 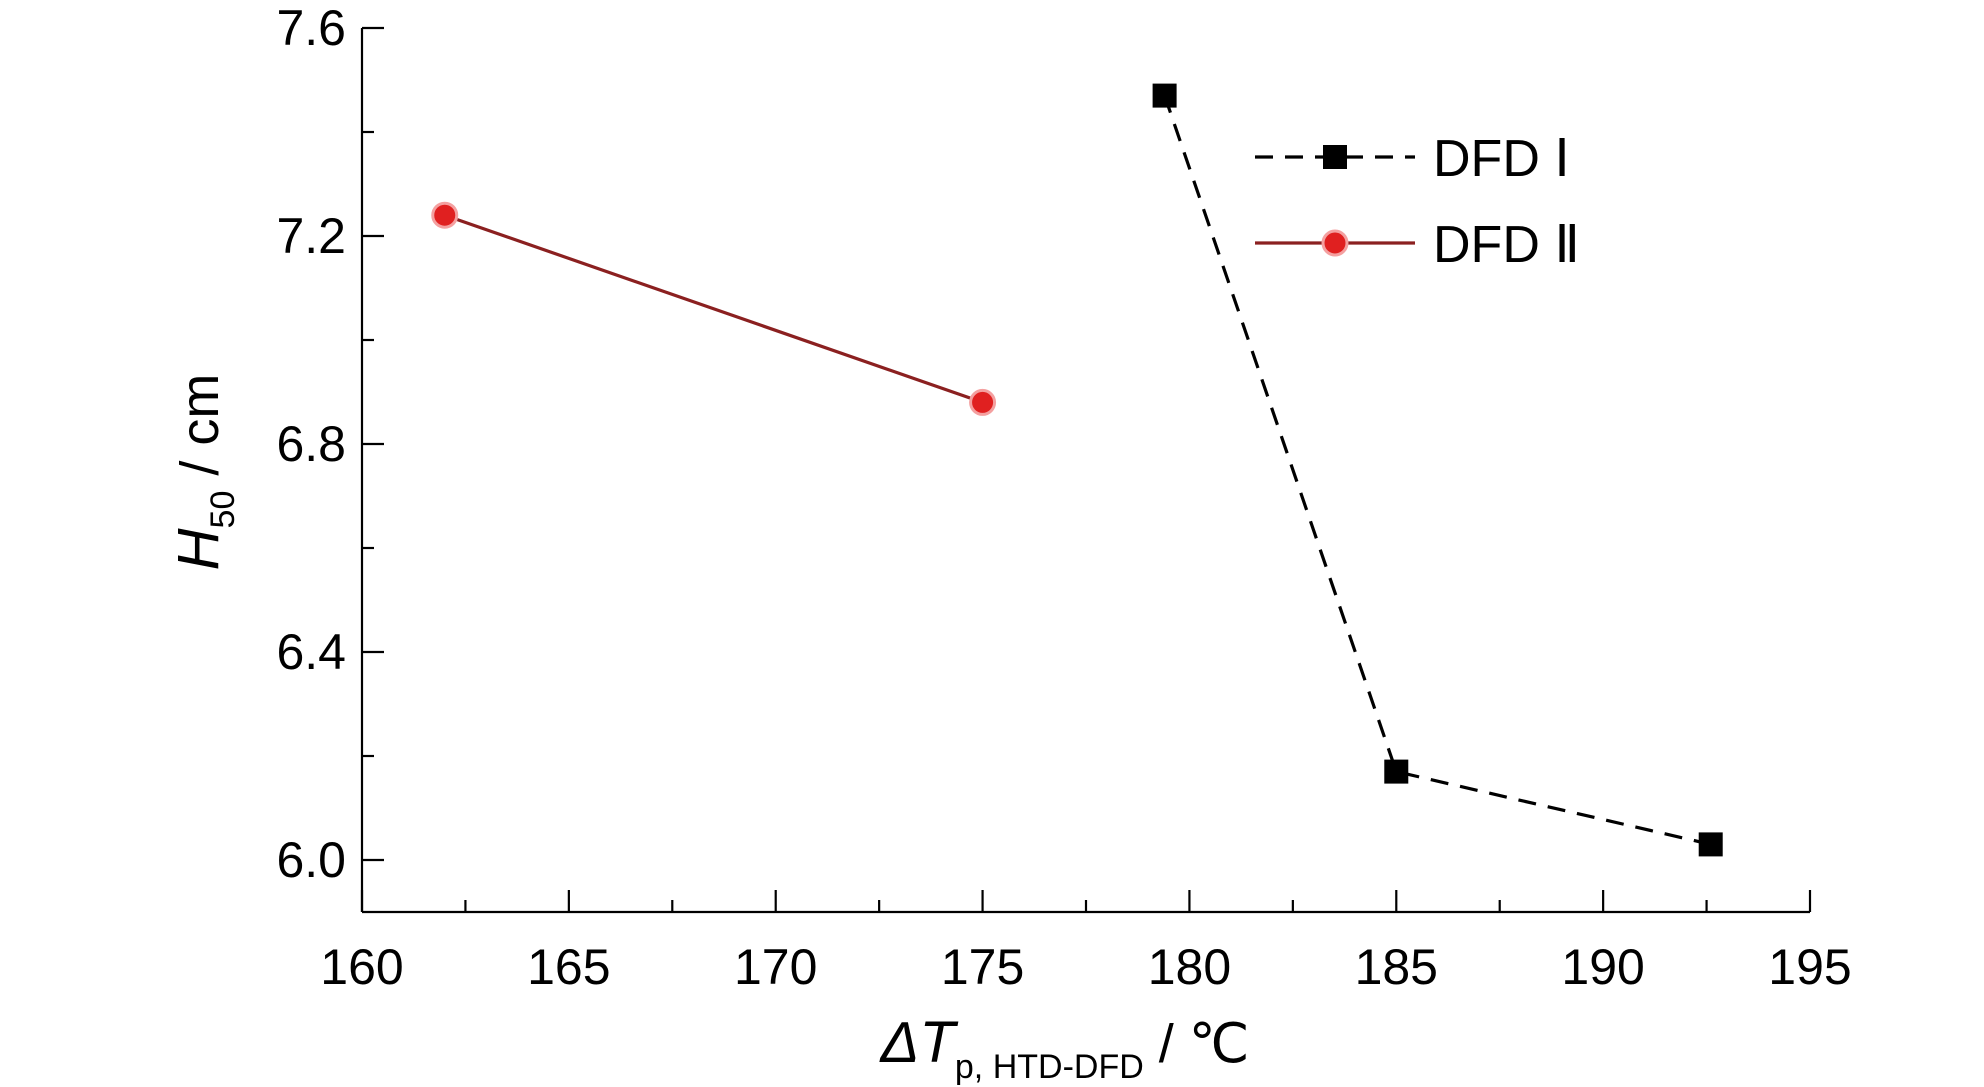 What do you see at coordinates (1396, 967) in the screenshot?
I see `x-tick-label: 185` at bounding box center [1396, 967].